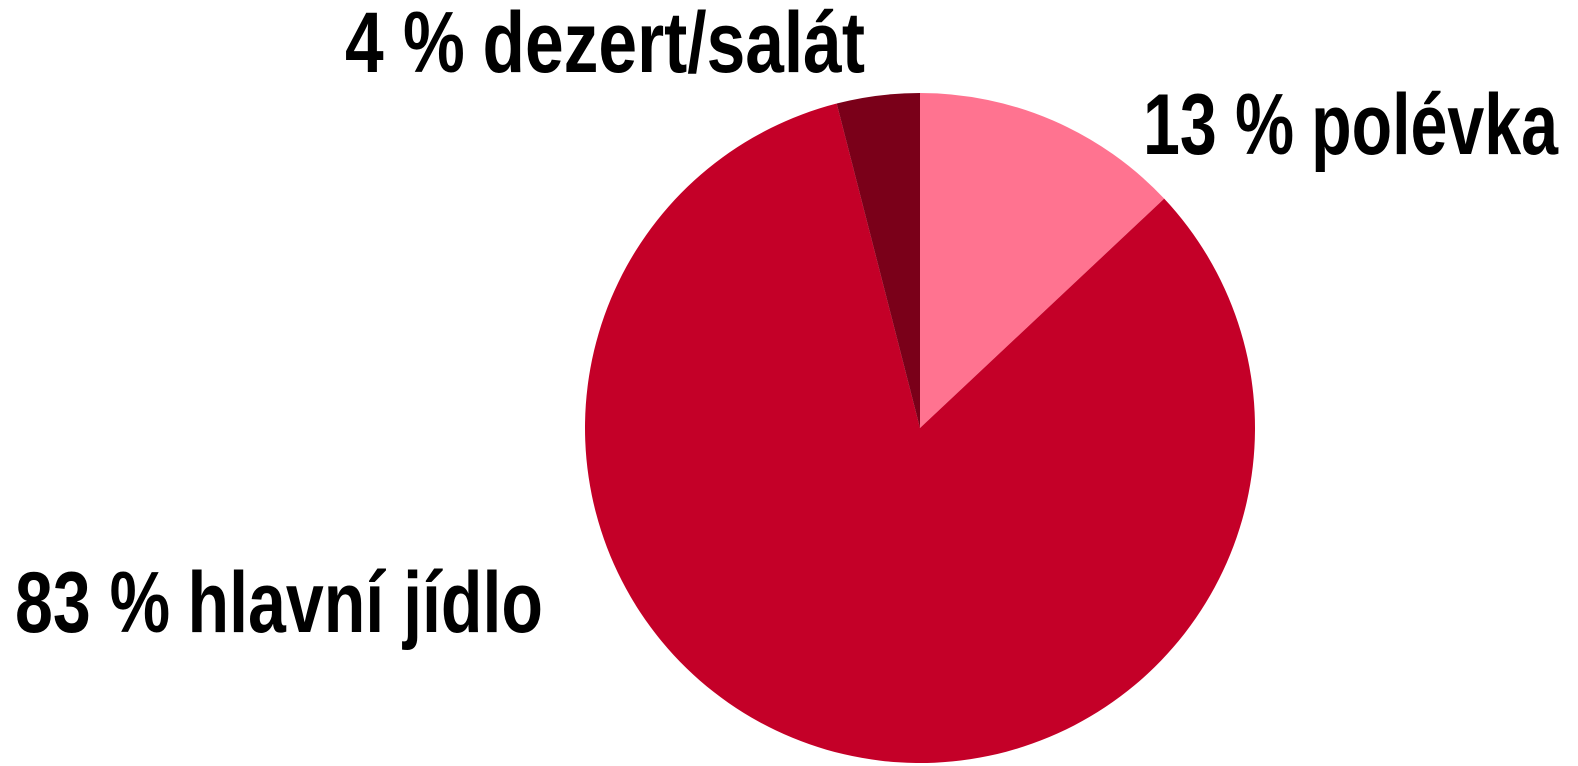  What do you see at coordinates (405, 45) in the screenshot?
I see `value-label: 4 %` at bounding box center [405, 45].